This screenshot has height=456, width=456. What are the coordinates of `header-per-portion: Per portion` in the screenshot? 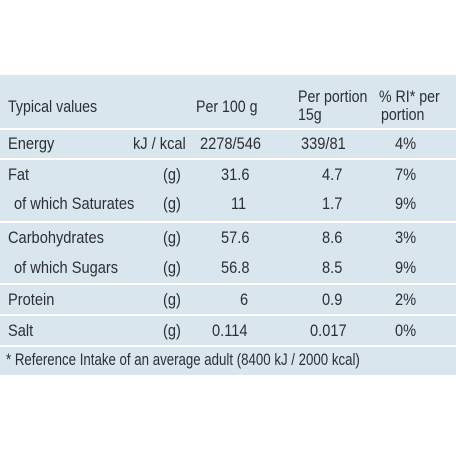 It's located at (333, 97).